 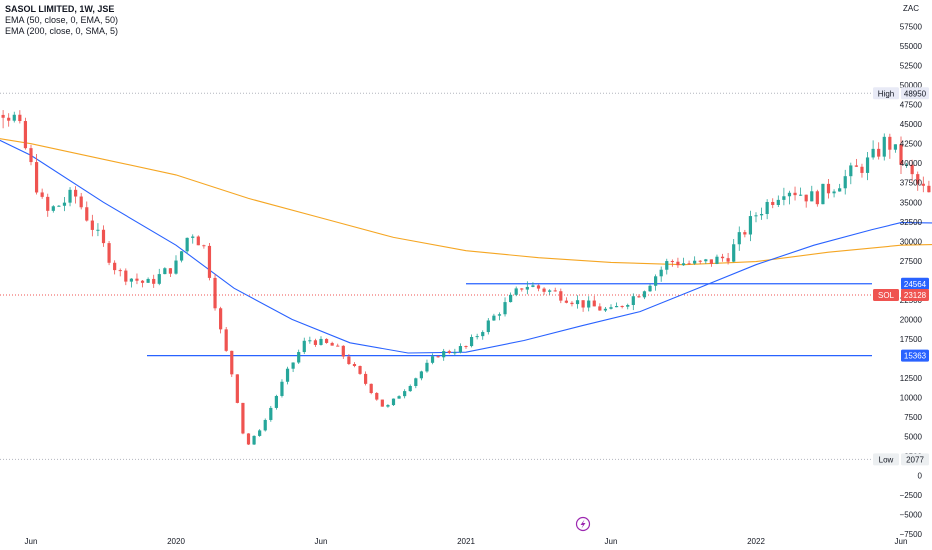 I want to click on low-value-tag-bg, so click(x=915, y=459).